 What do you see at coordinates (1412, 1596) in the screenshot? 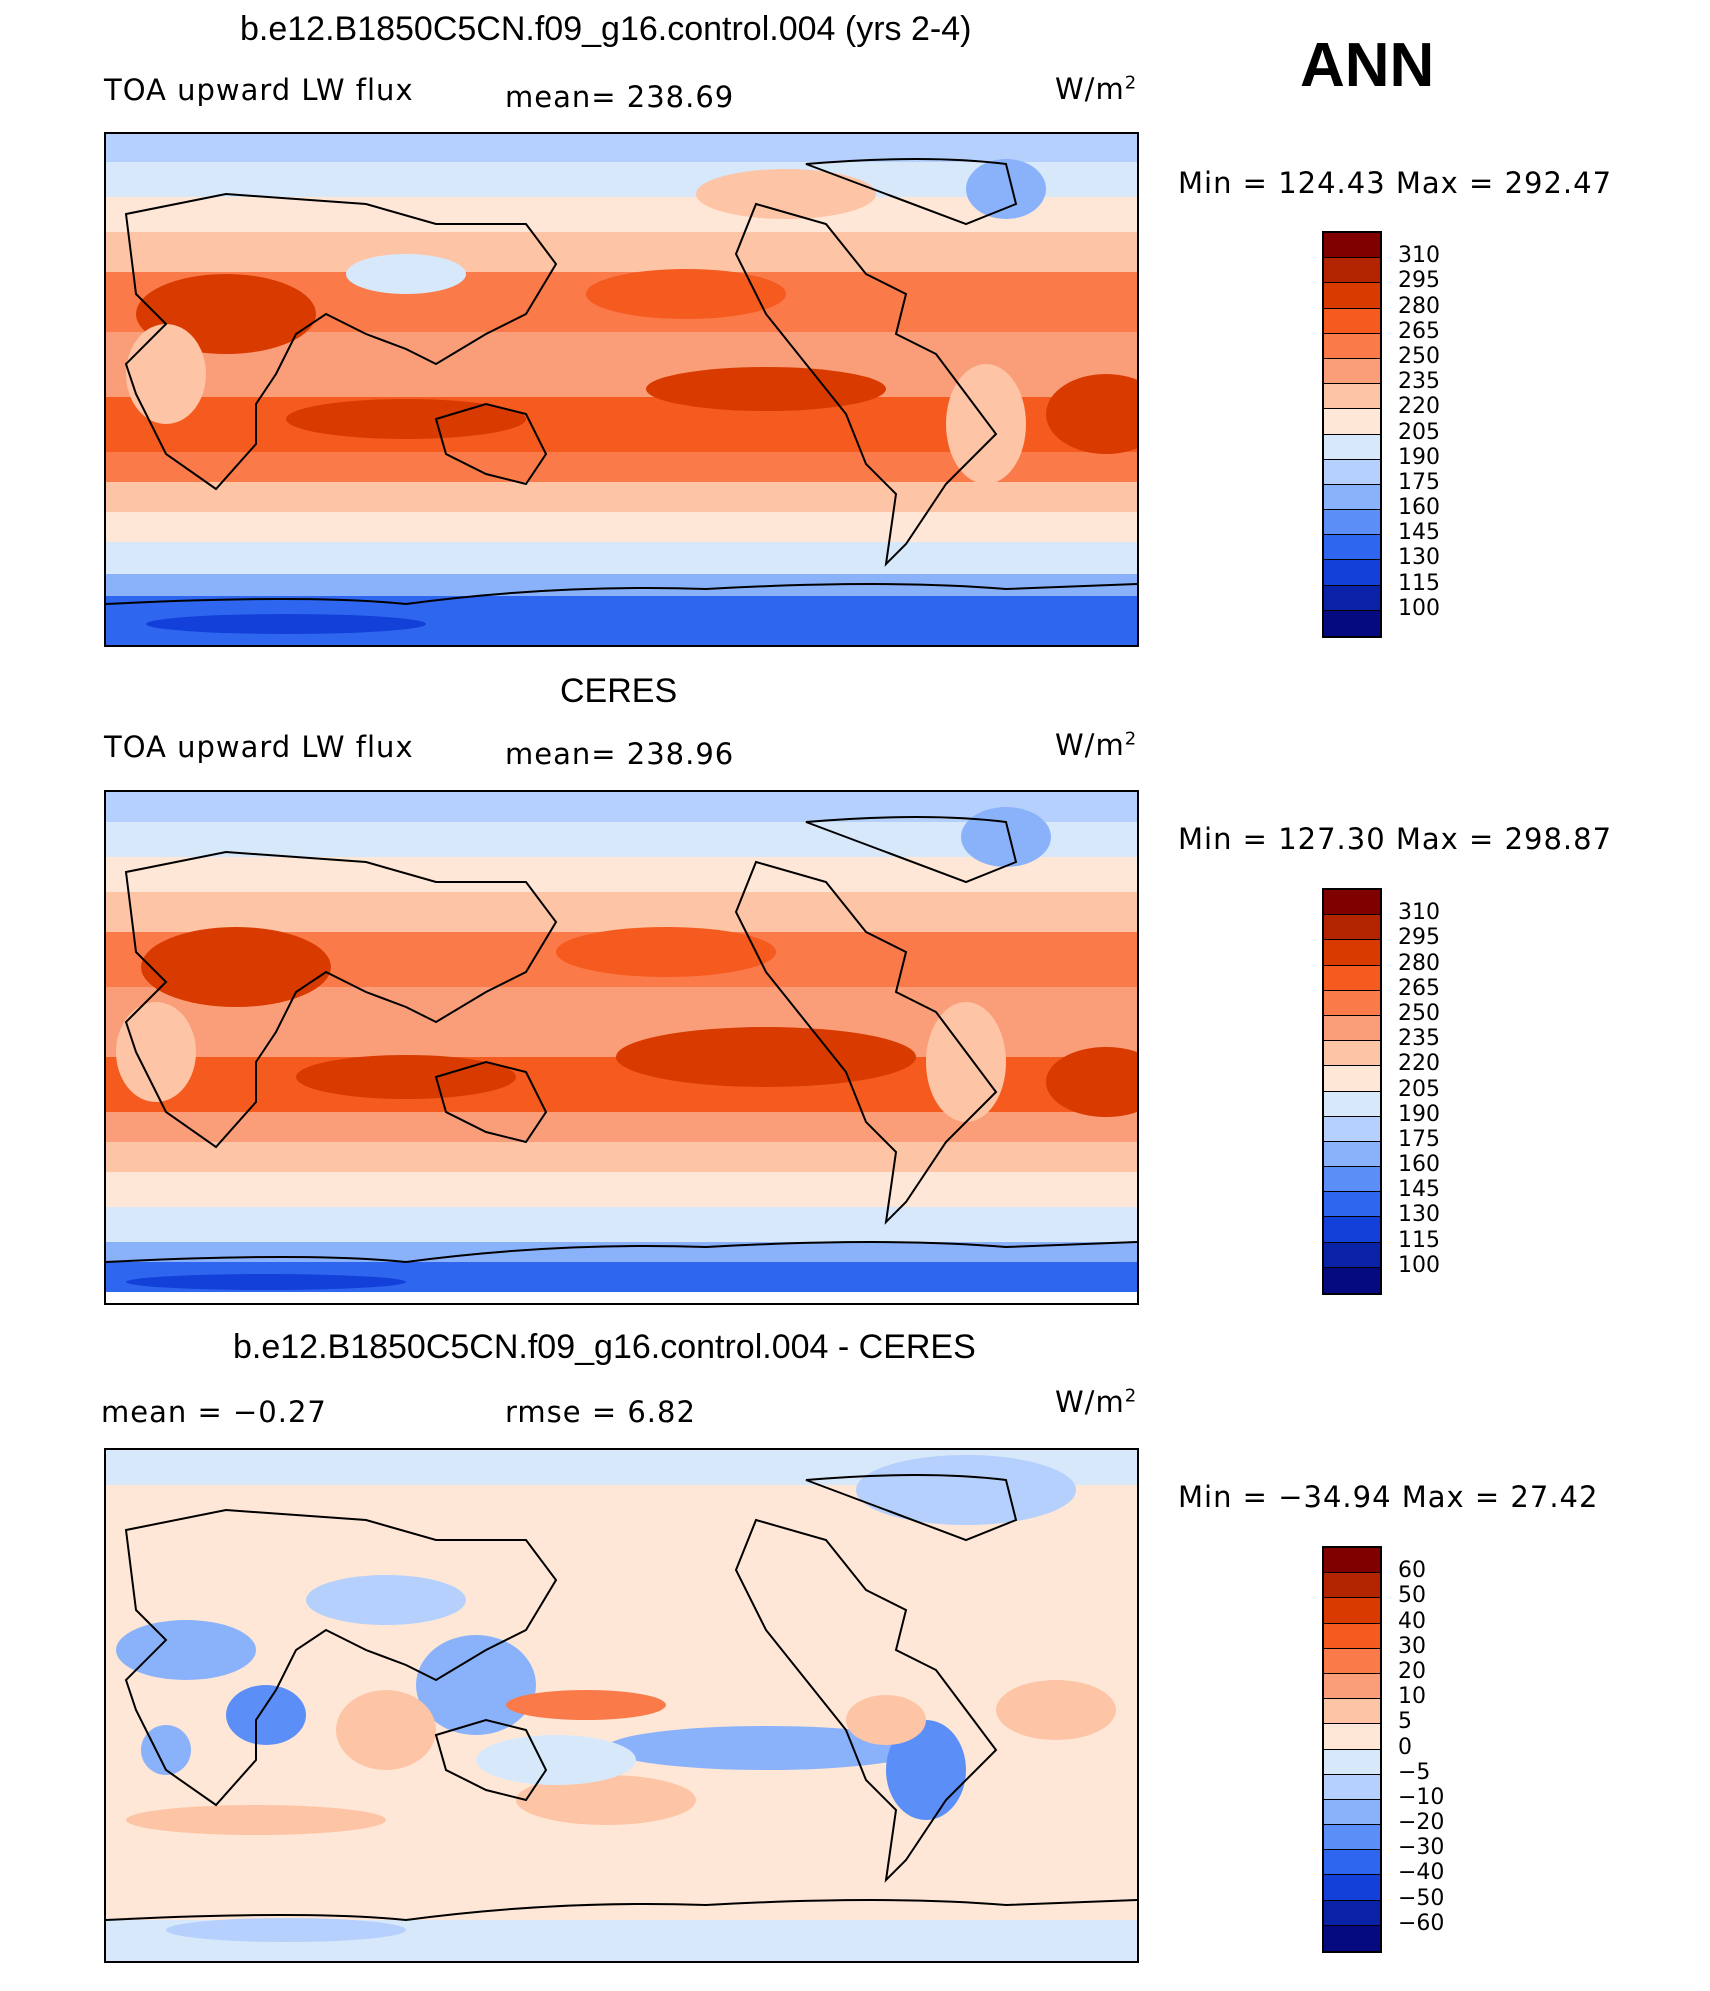
I see `colorbar-tick-label: 50` at bounding box center [1412, 1596].